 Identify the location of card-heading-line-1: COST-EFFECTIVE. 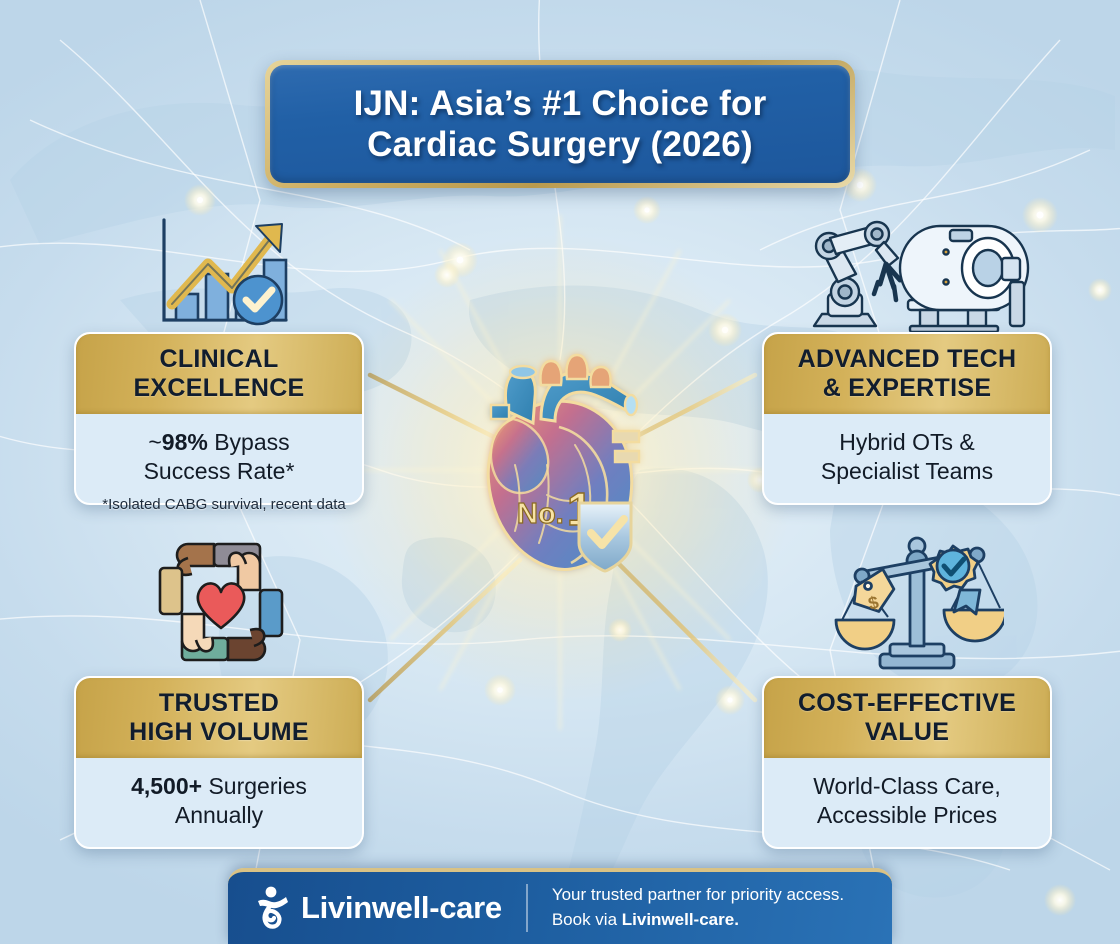
(907, 703).